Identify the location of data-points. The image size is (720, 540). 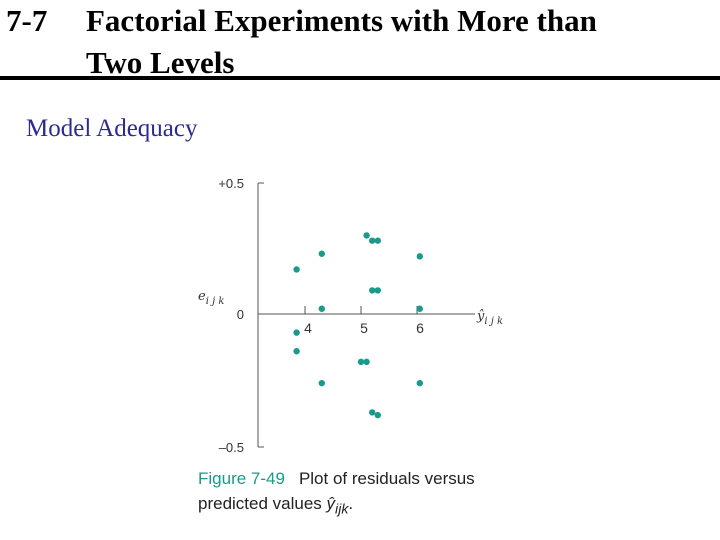
(358, 325).